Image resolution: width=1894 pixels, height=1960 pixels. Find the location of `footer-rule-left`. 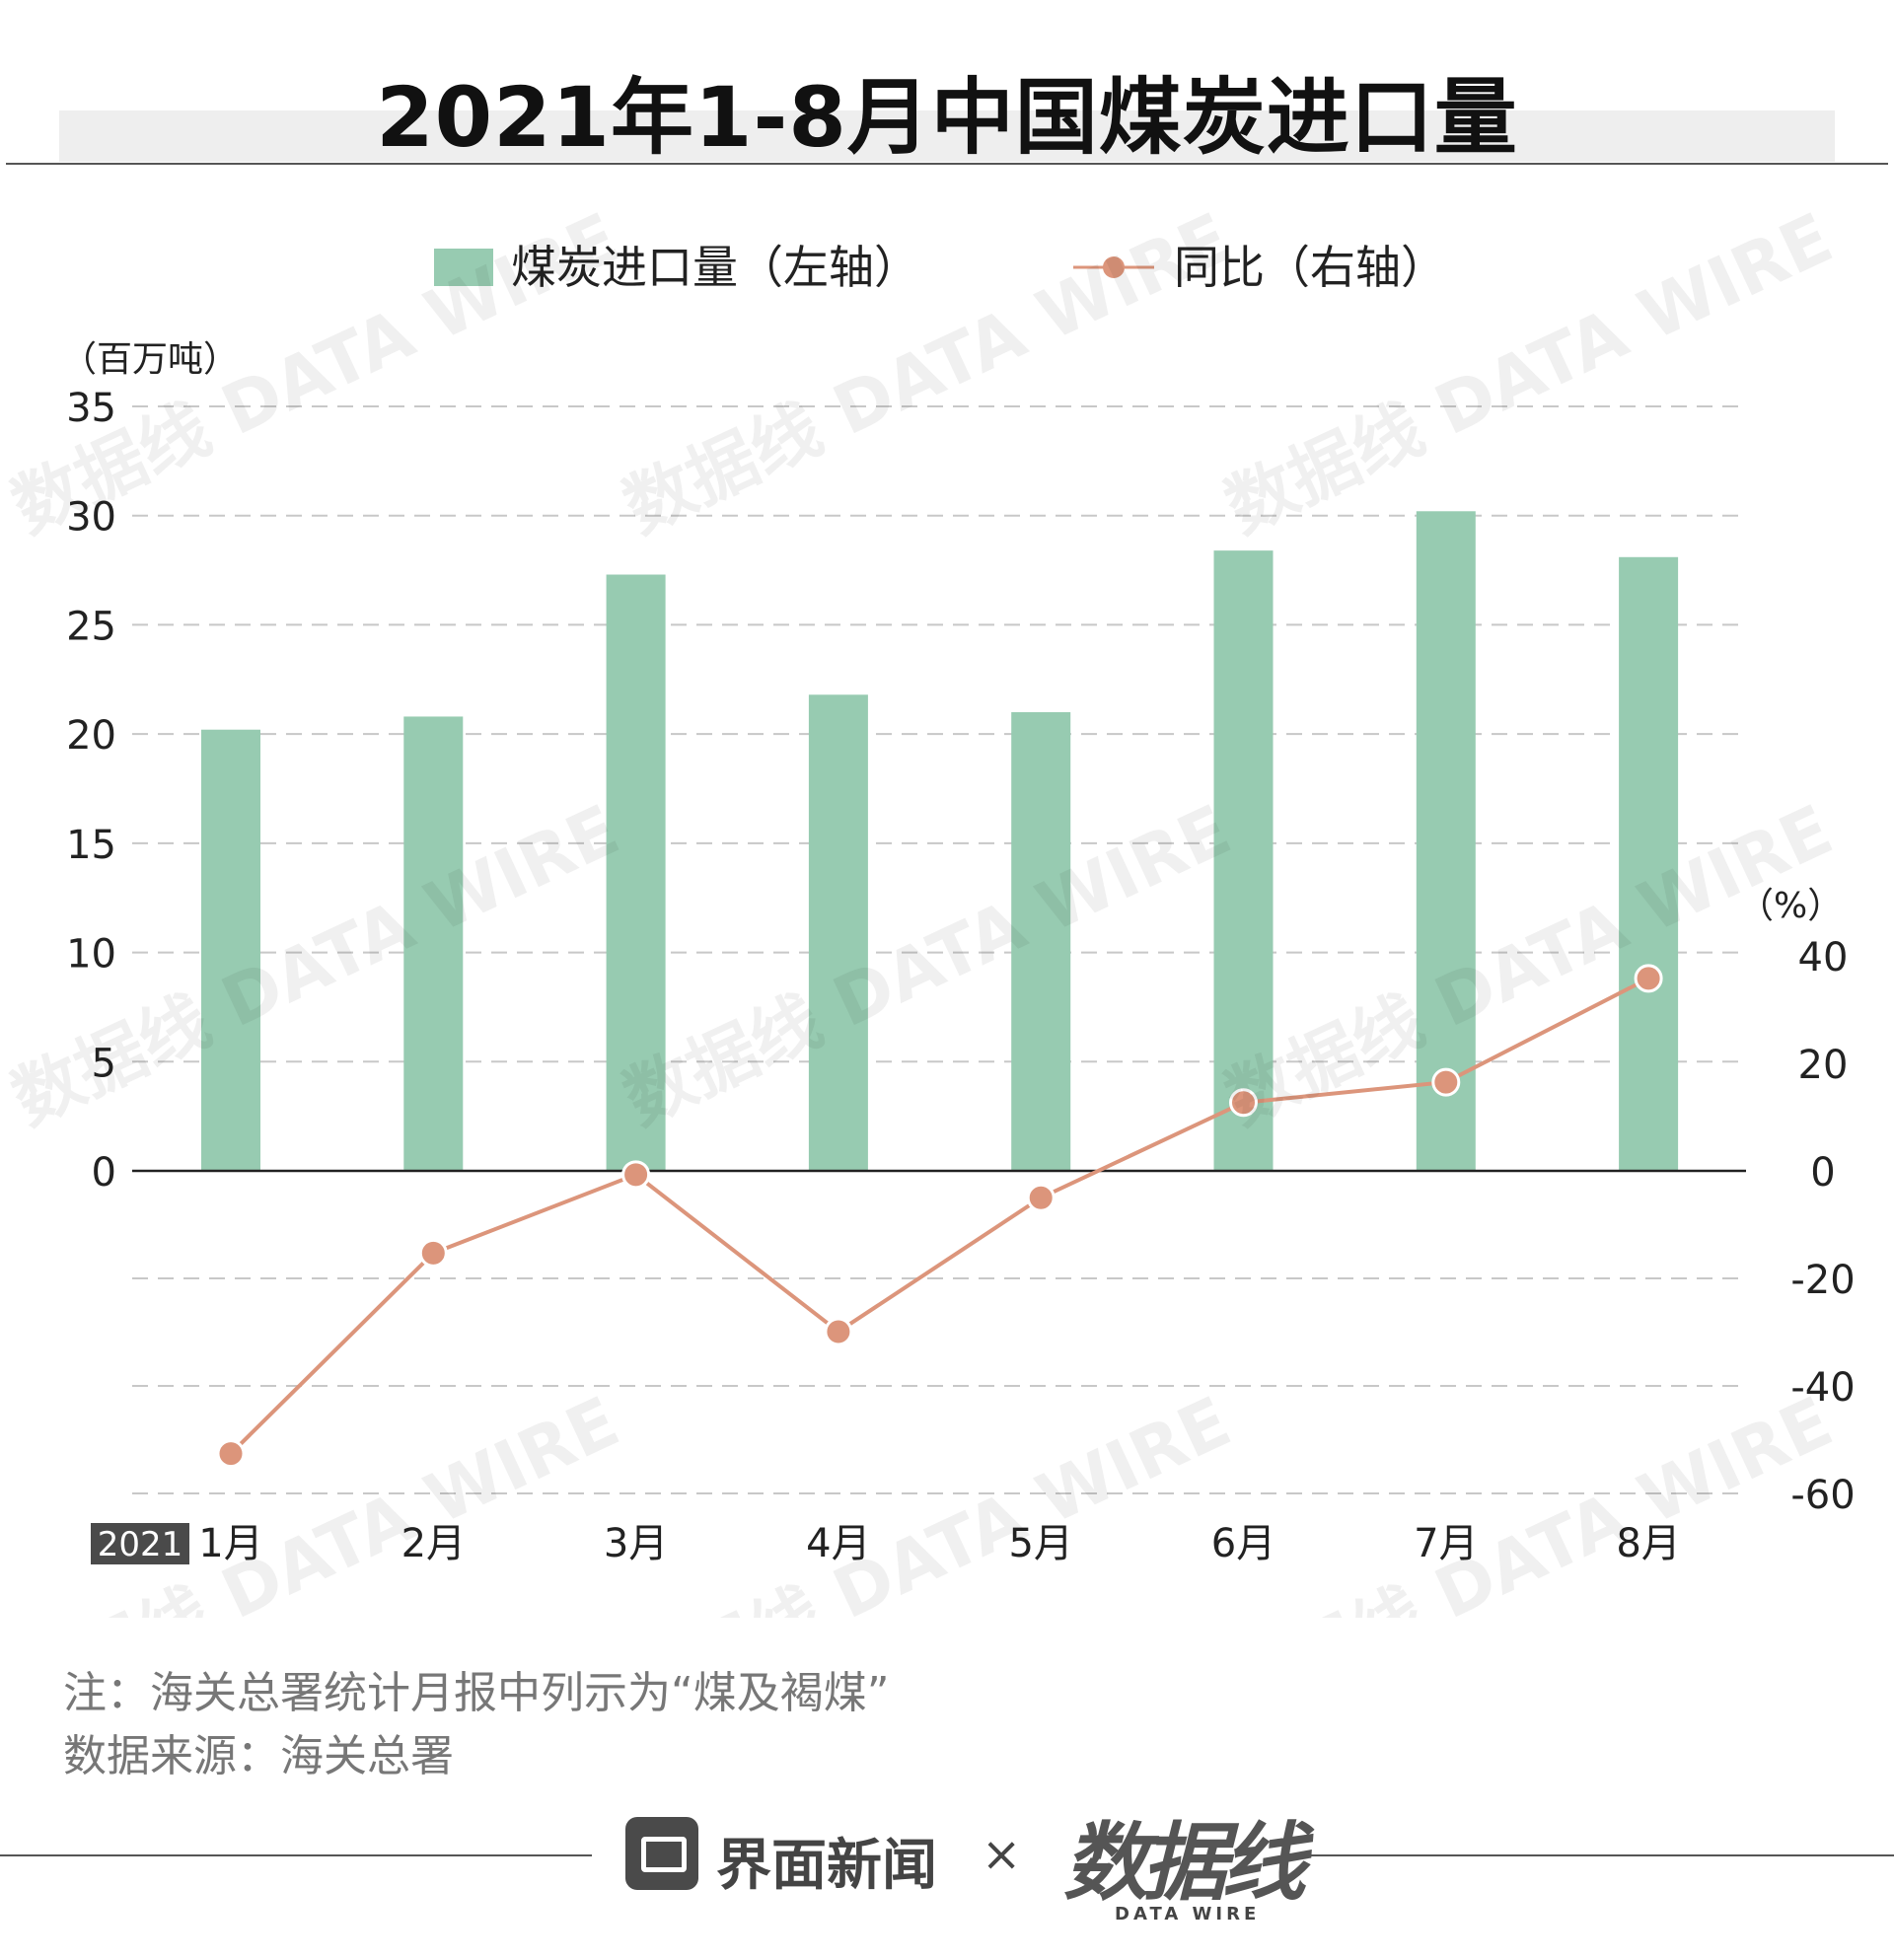

footer-rule-left is located at coordinates (296, 1855).